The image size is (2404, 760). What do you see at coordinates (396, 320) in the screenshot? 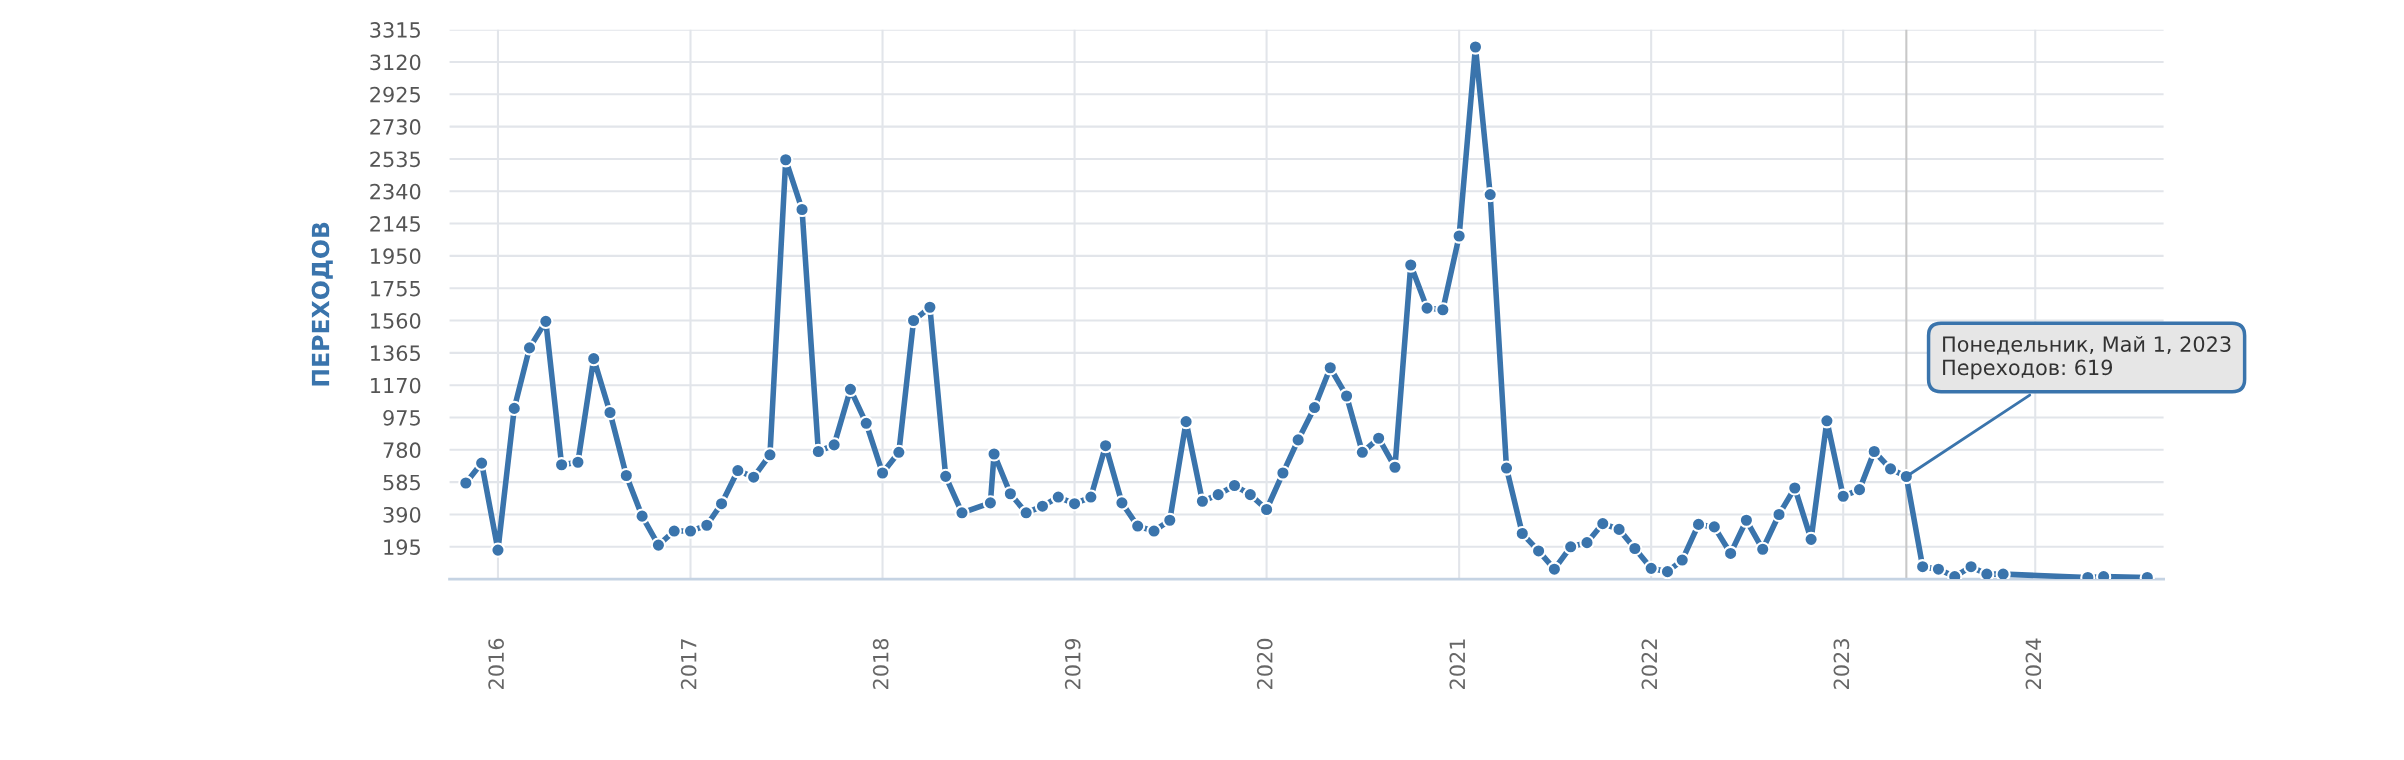
I see `y-tick-label: 1560` at bounding box center [396, 320].